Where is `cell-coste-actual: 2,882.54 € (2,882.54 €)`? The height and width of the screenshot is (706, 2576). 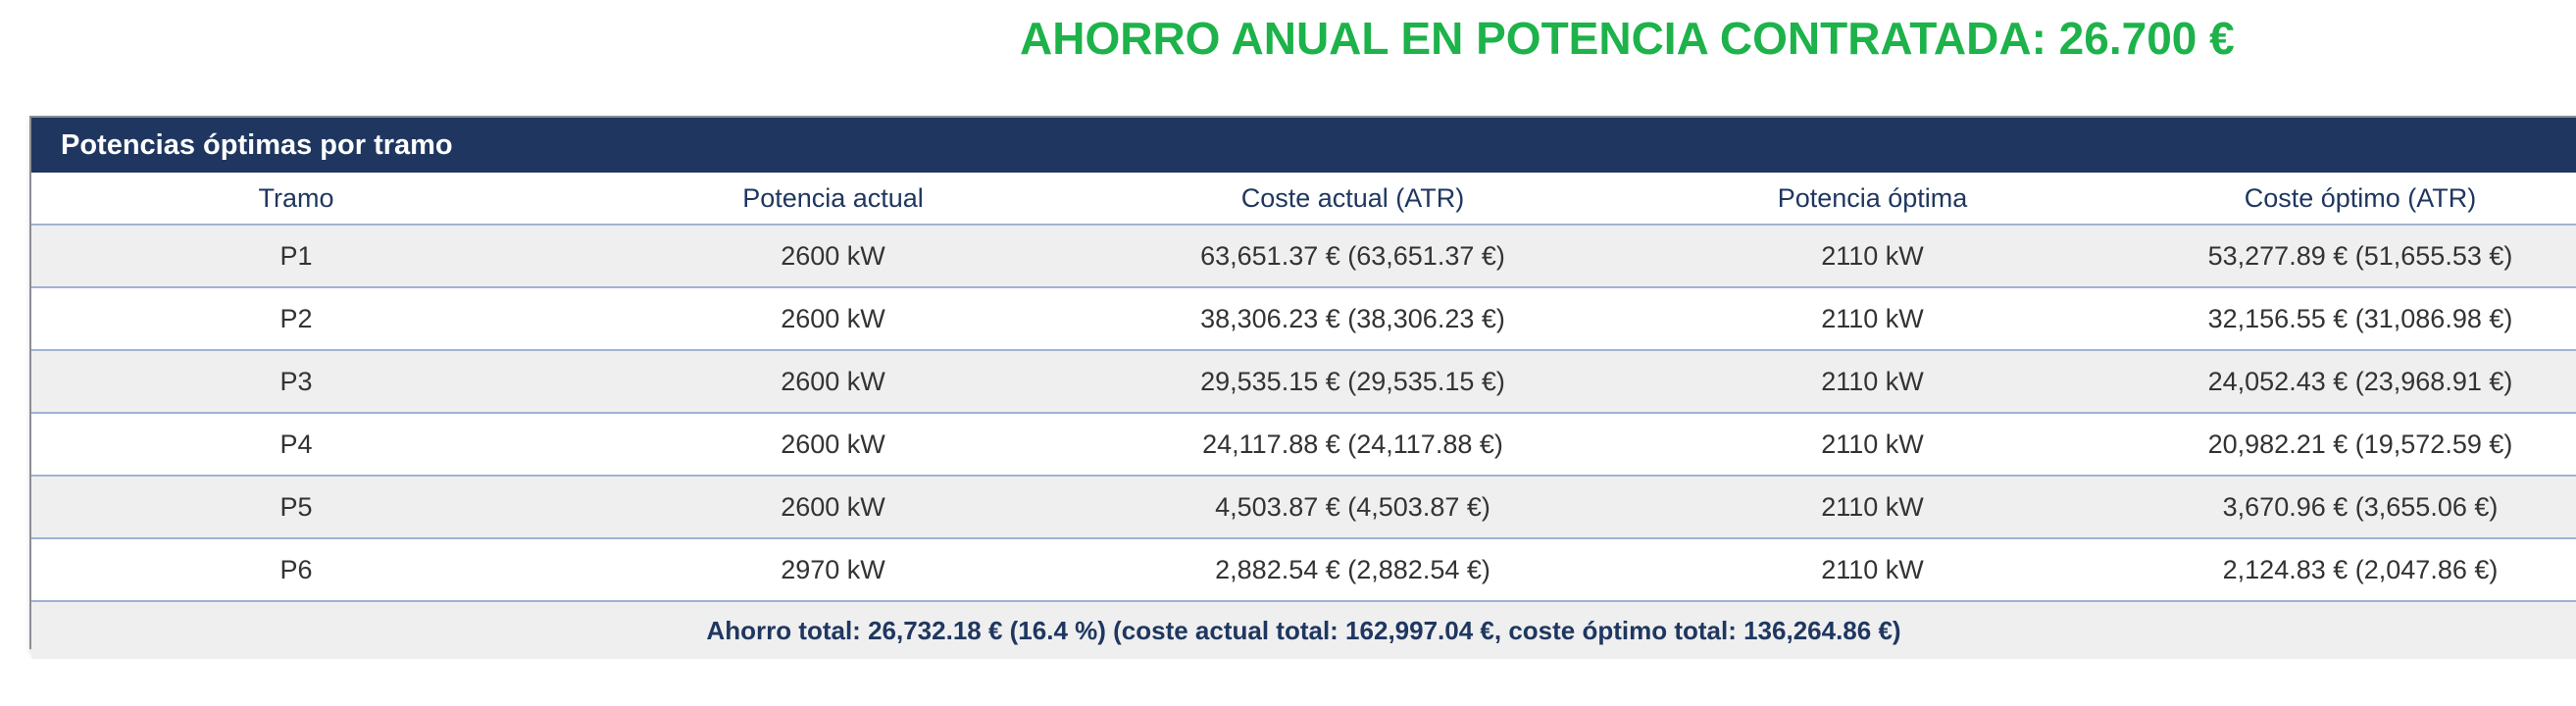 cell-coste-actual: 2,882.54 € (2,882.54 €) is located at coordinates (1353, 570).